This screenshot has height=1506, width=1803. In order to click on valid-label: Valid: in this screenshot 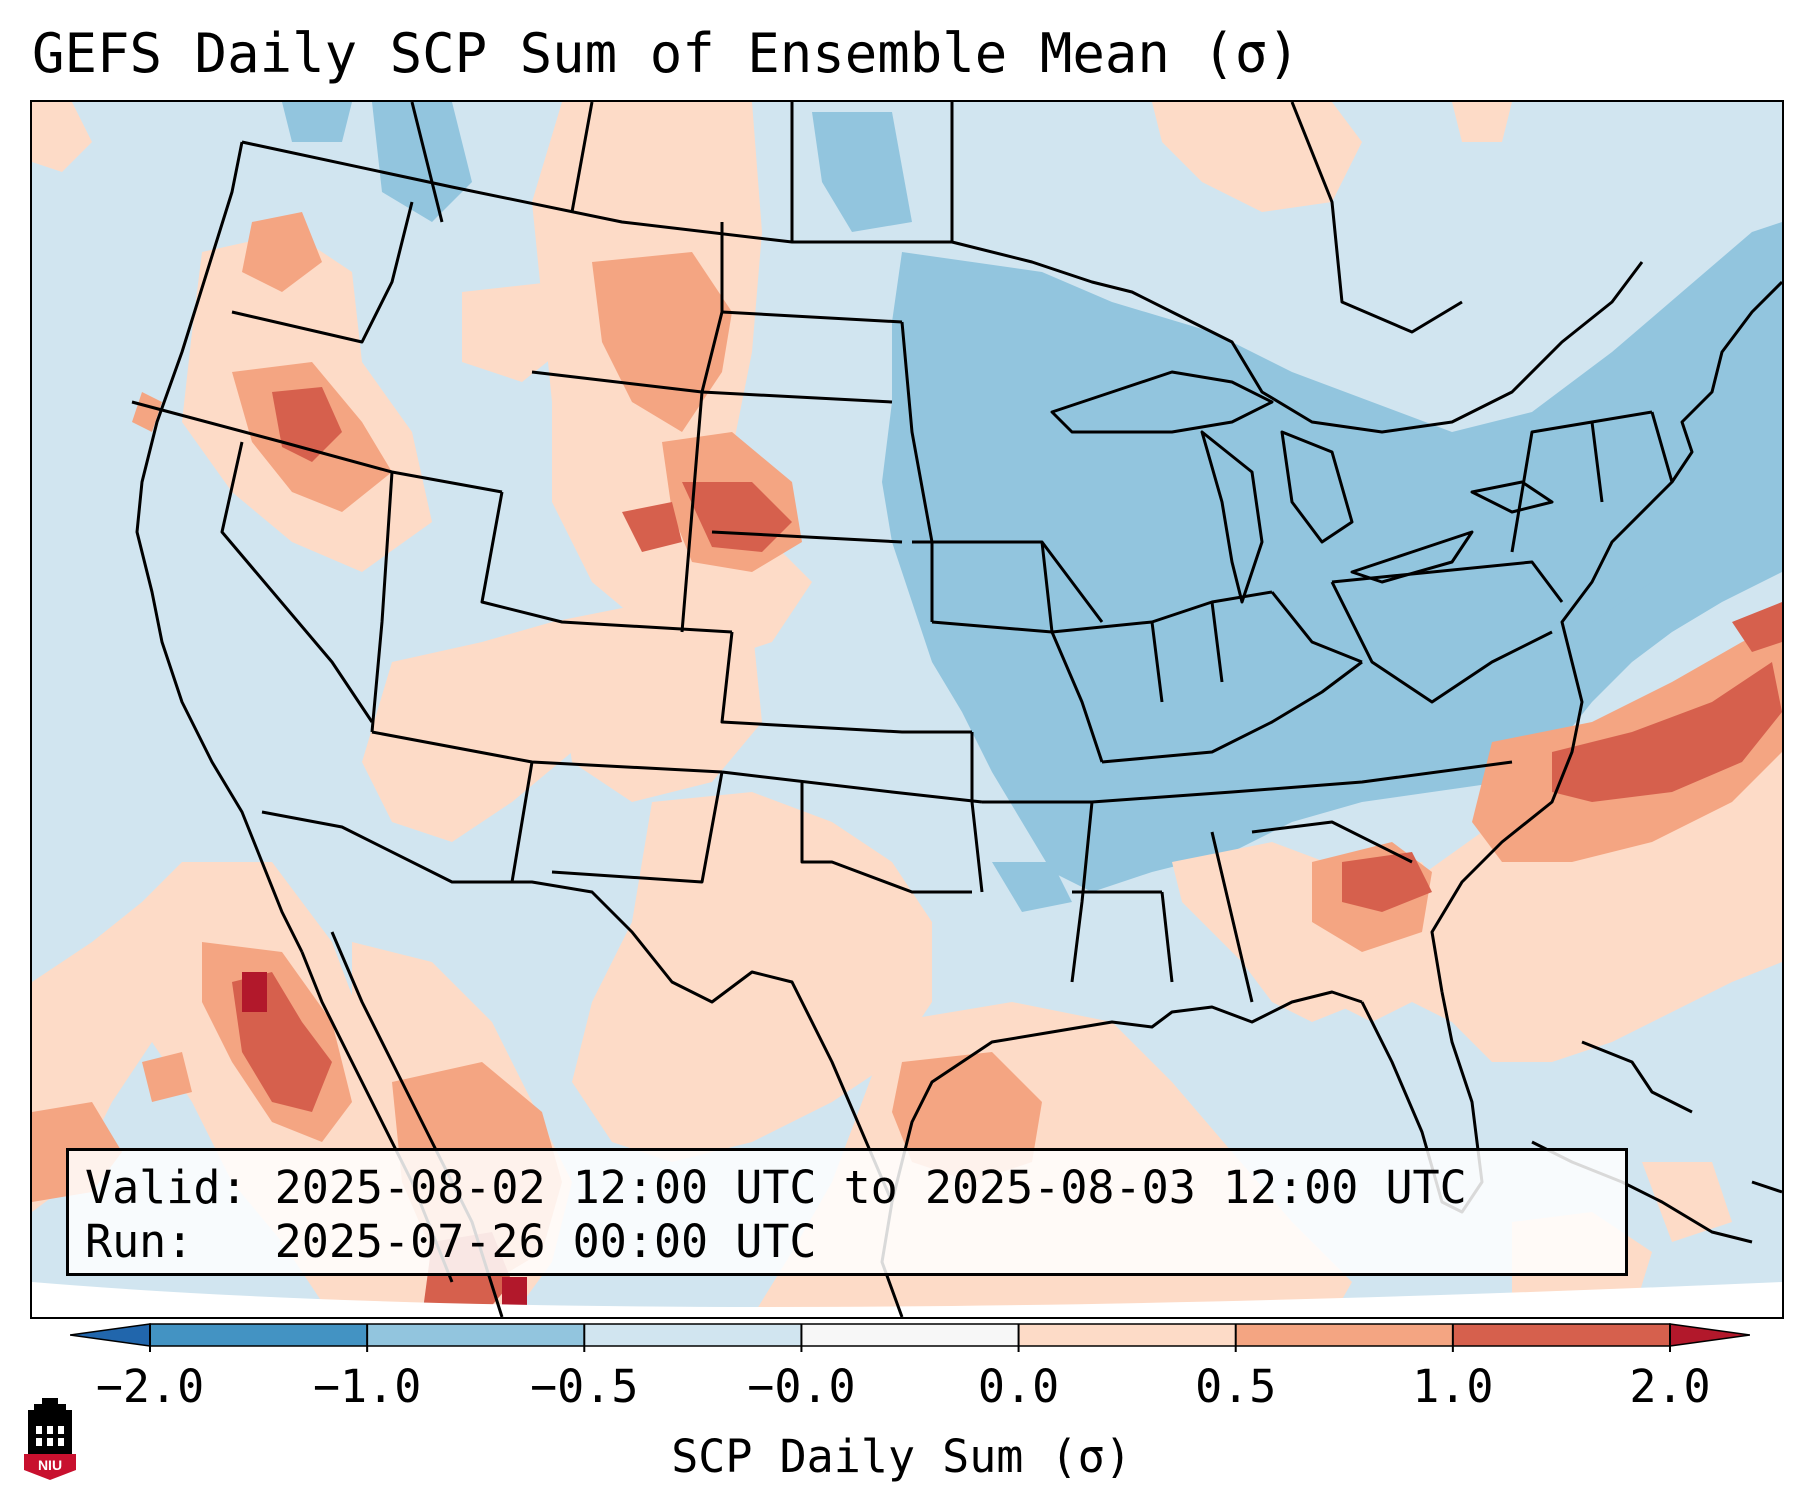, I will do `click(166, 1187)`.